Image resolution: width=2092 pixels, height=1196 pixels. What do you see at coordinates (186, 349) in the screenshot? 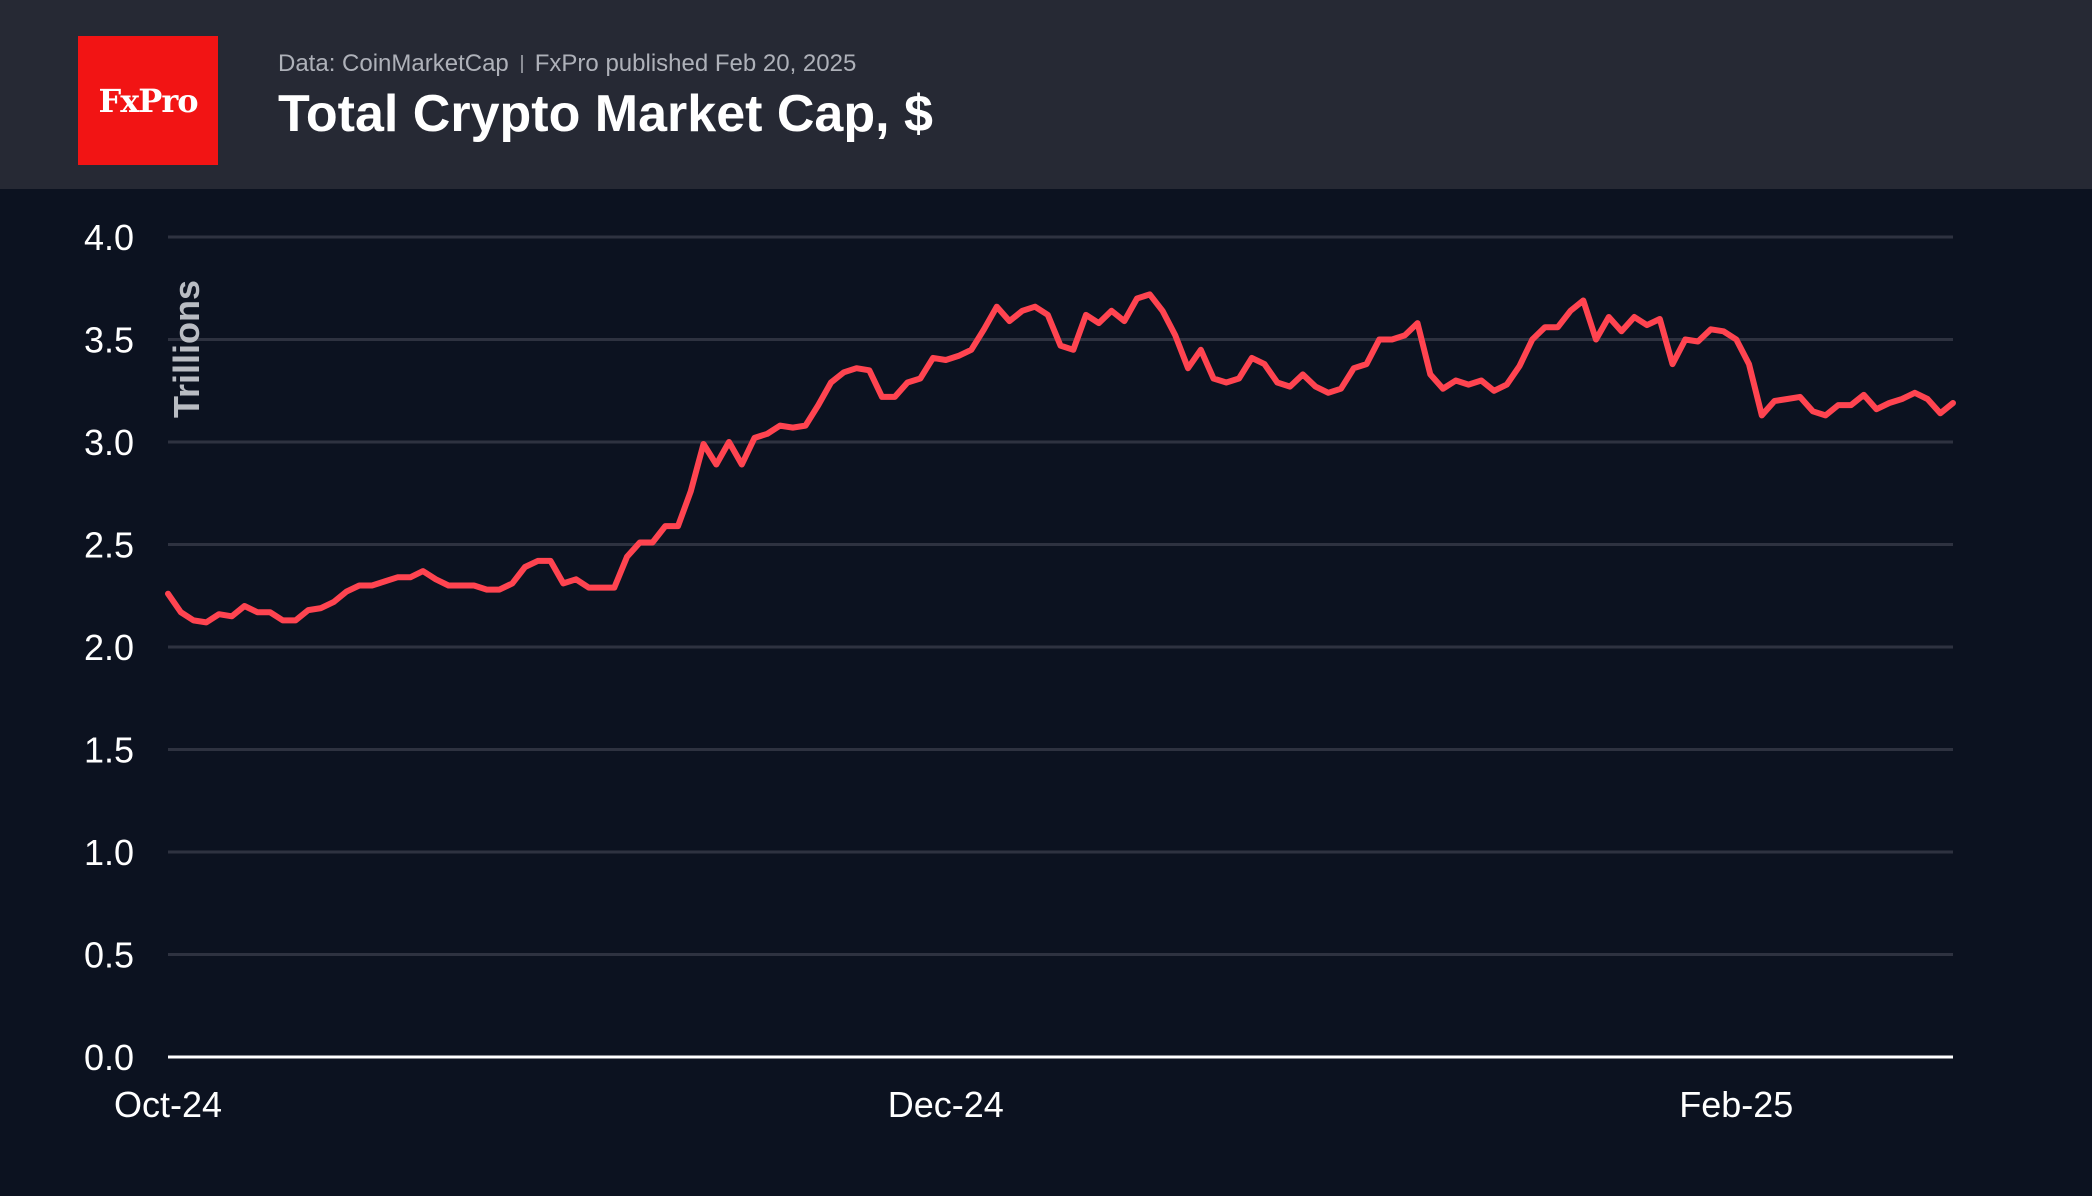
I see `y-axis-label: Trillions` at bounding box center [186, 349].